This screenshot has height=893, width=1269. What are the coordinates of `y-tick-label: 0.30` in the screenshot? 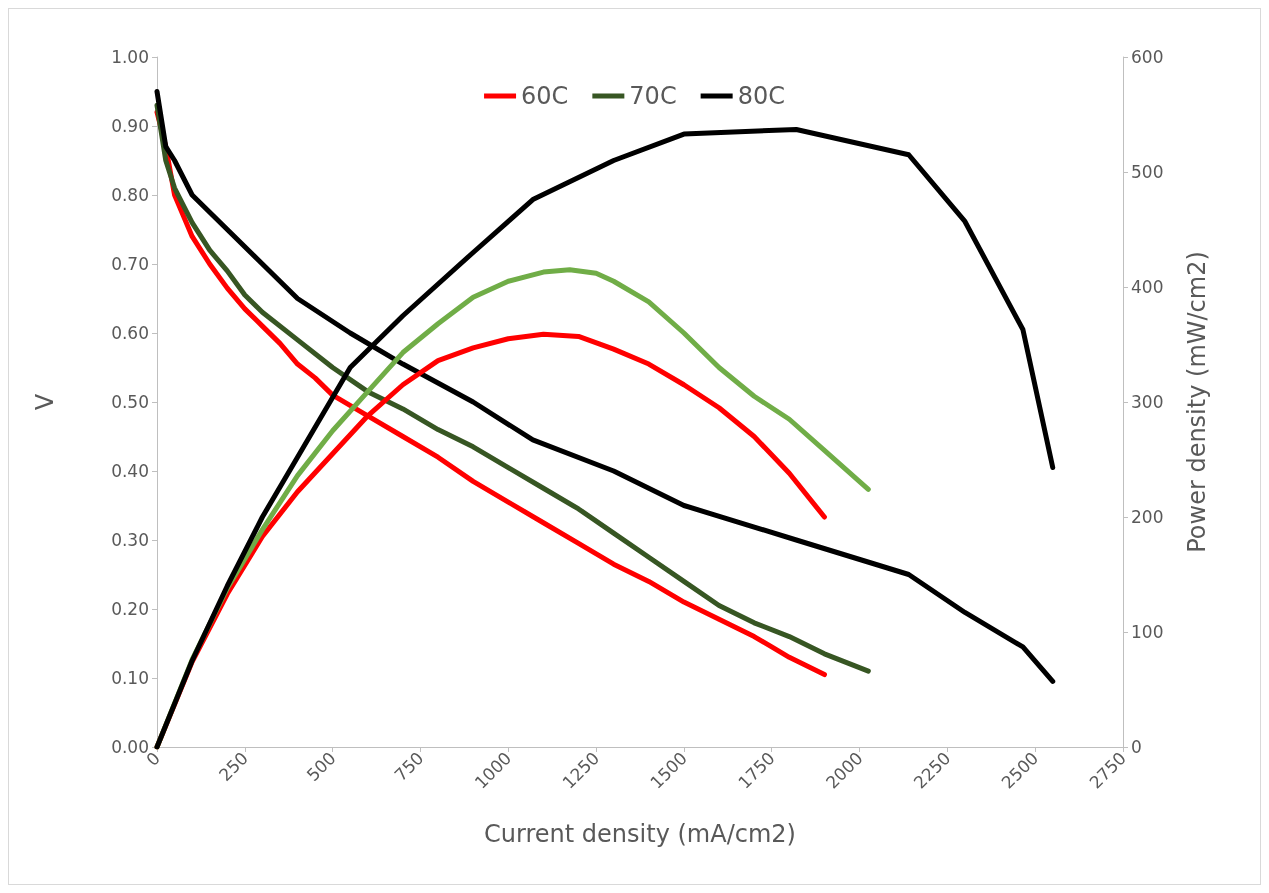 It's located at (130, 540).